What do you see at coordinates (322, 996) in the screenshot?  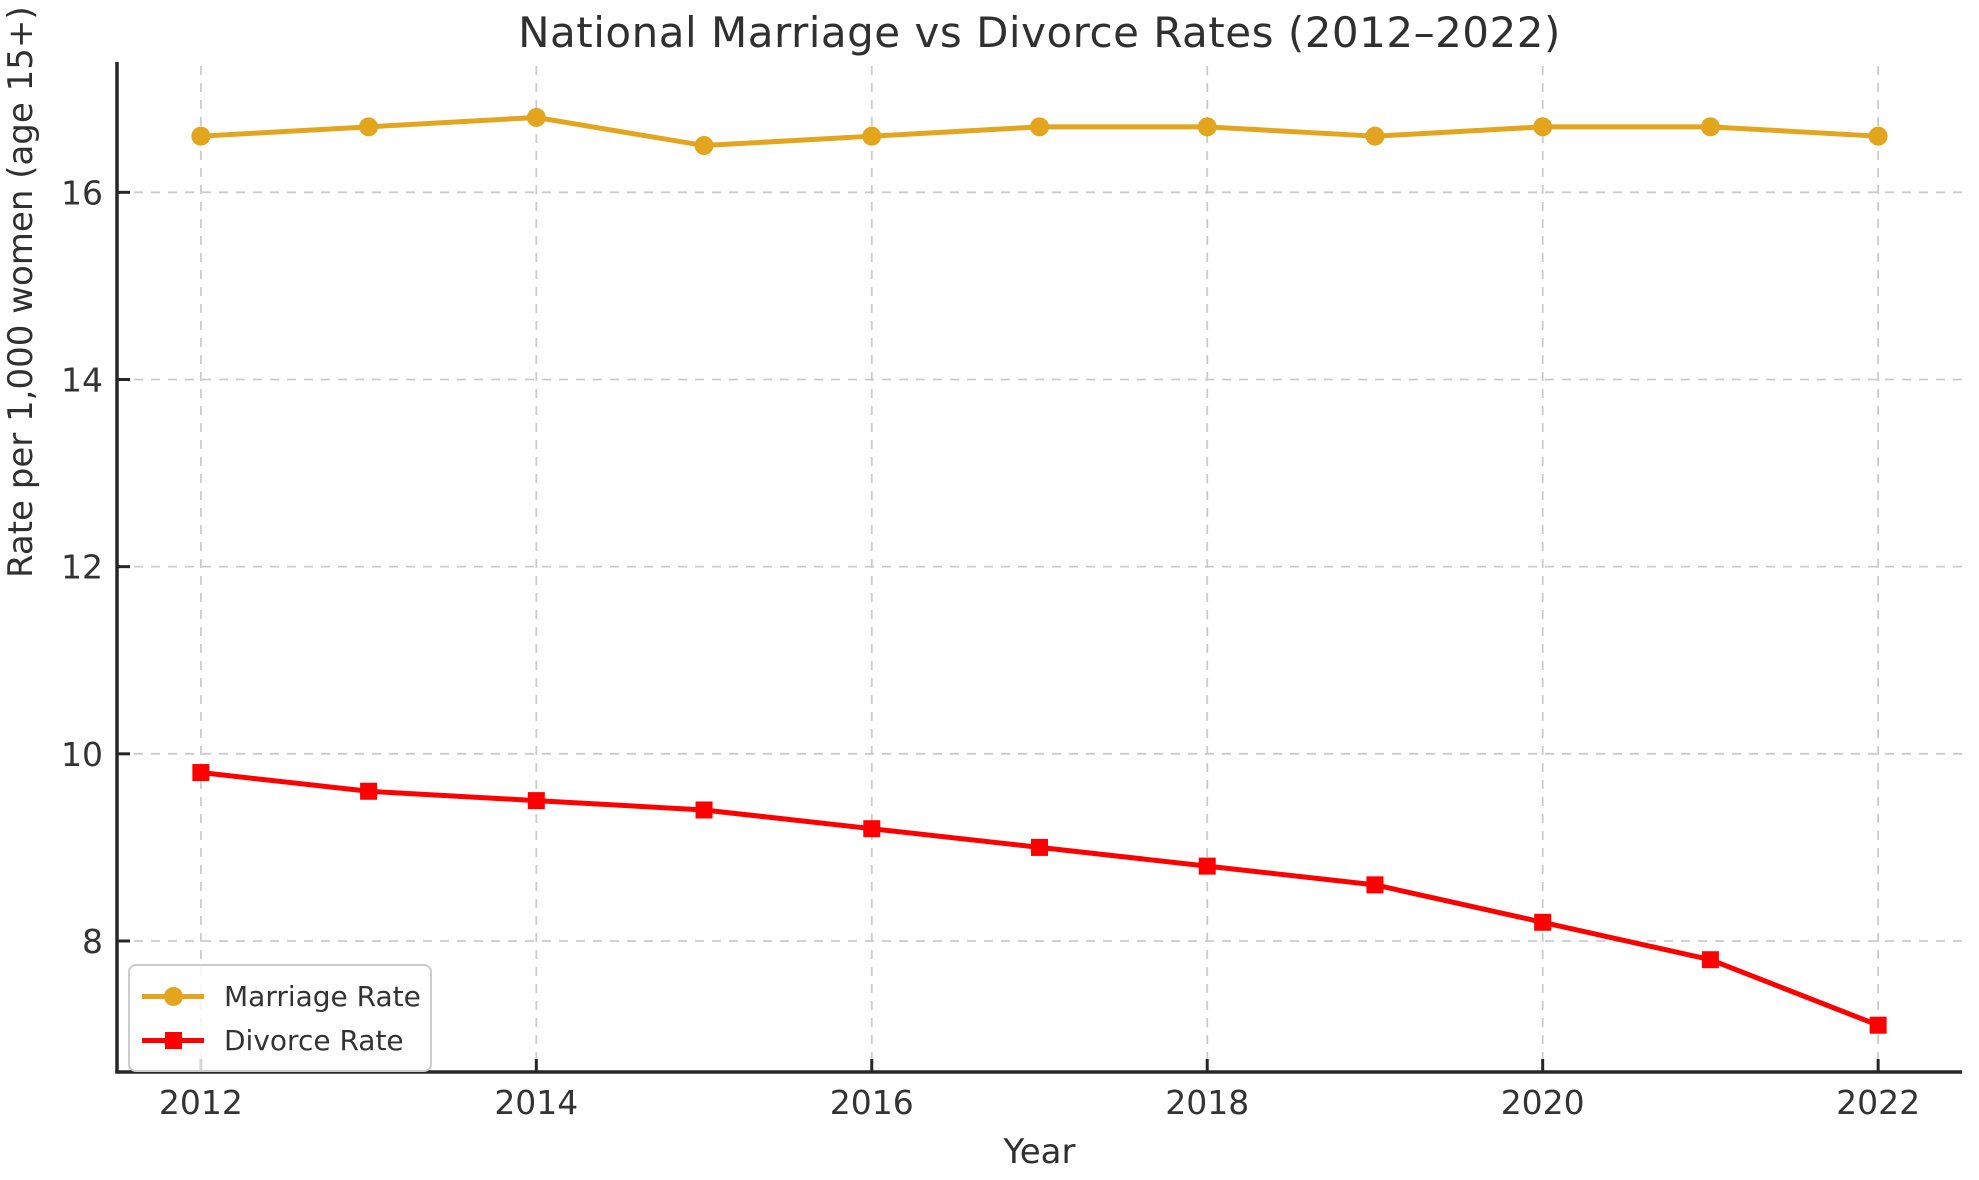 I see `legend-label-marriage: Marriage Rate` at bounding box center [322, 996].